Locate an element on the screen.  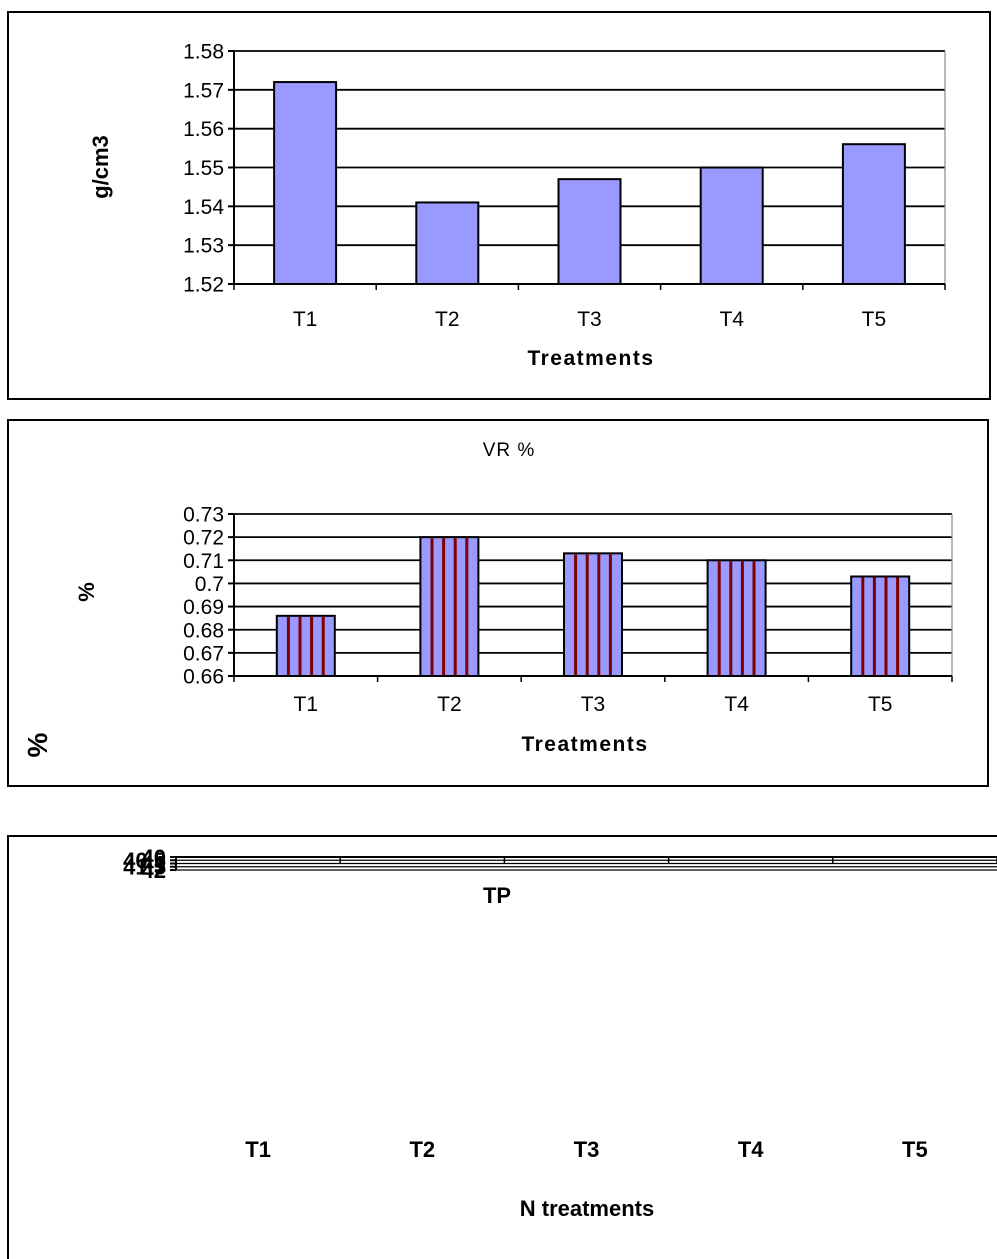
y-axis-title: g/cm3 is located at coordinates (100, 167).